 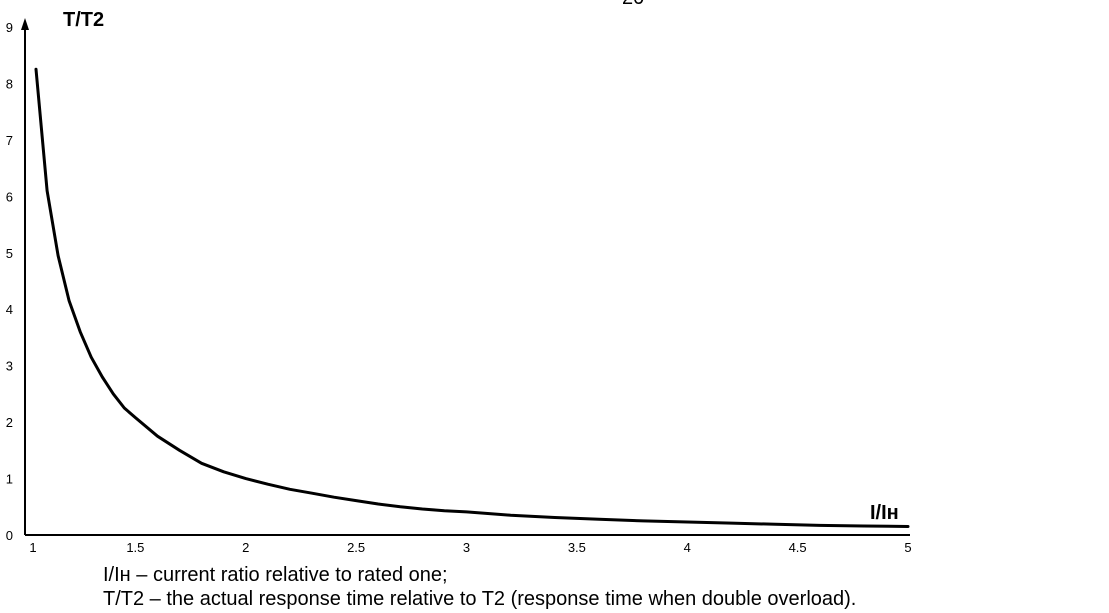 I want to click on x-tick-label: 3.5, so click(x=577, y=547).